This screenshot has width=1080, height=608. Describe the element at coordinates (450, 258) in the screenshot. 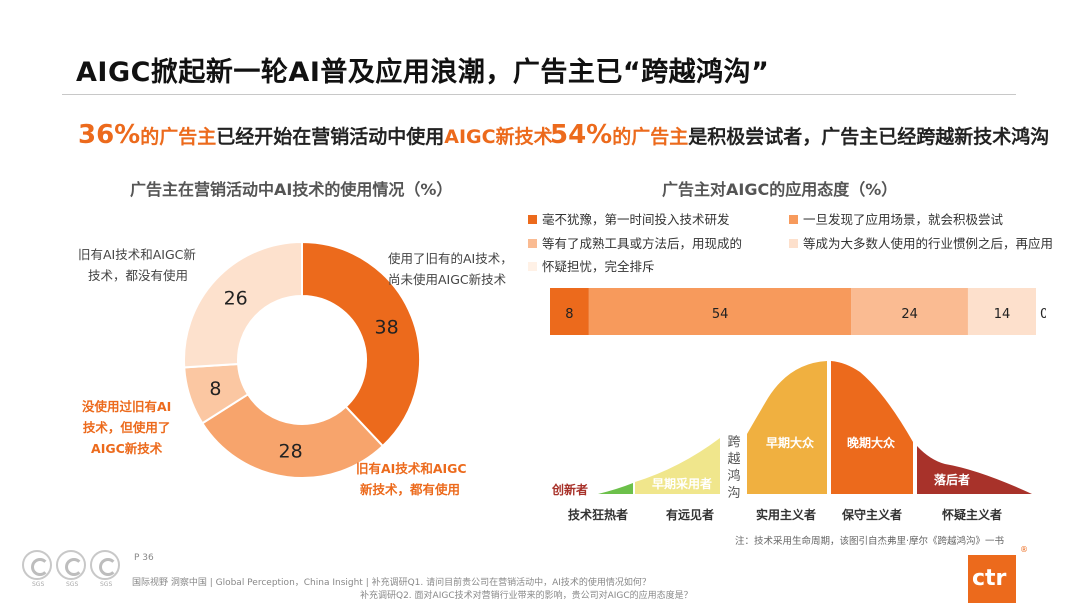

I see `annotation-old-ai-only-line1: 使用了旧有的AI技术，` at that location.